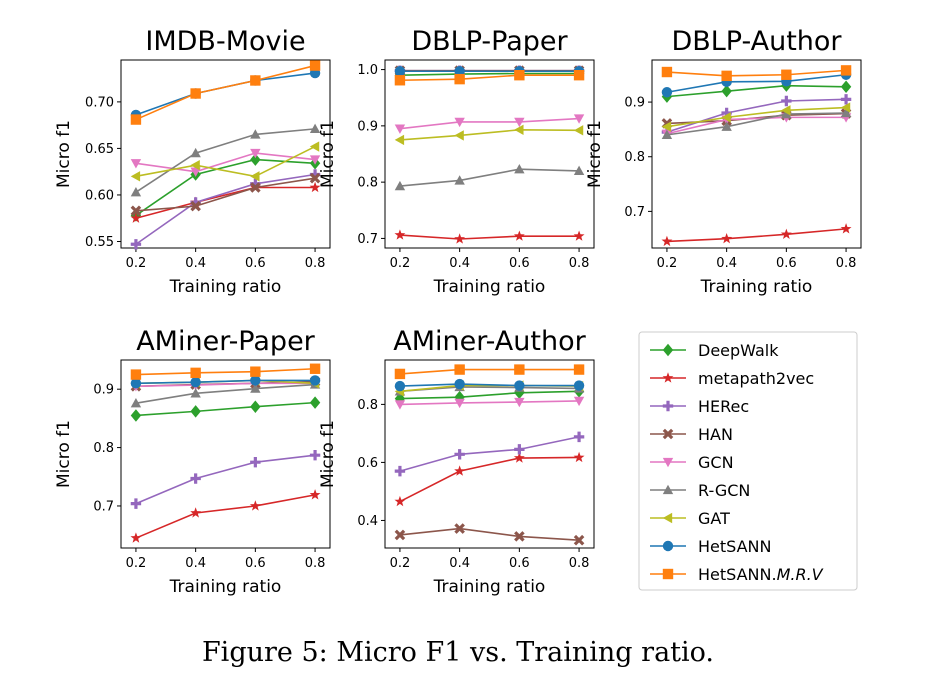 Image resolution: width=925 pixels, height=678 pixels. I want to click on series-han, so click(225, 194).